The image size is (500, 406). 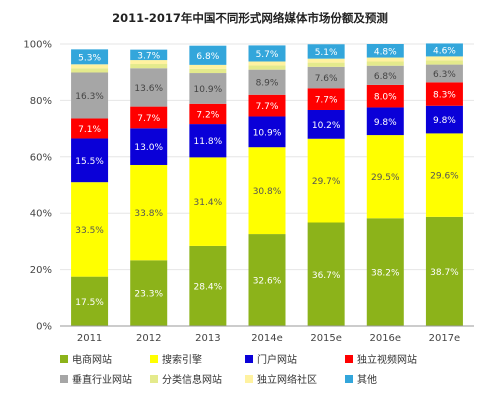 I want to click on bar-data-label: 30.8%, so click(x=267, y=192).